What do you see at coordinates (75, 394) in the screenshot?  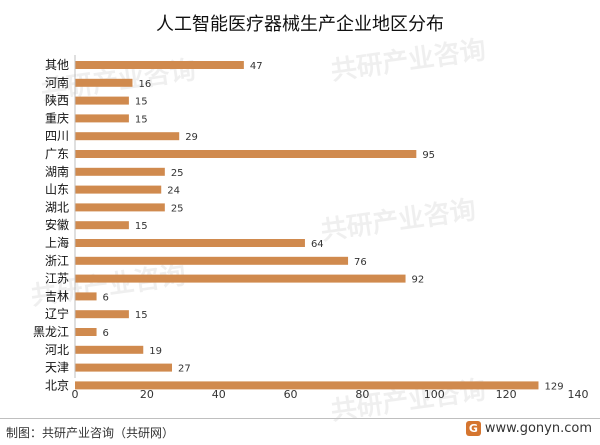 I see `x-tick-label: 0` at bounding box center [75, 394].